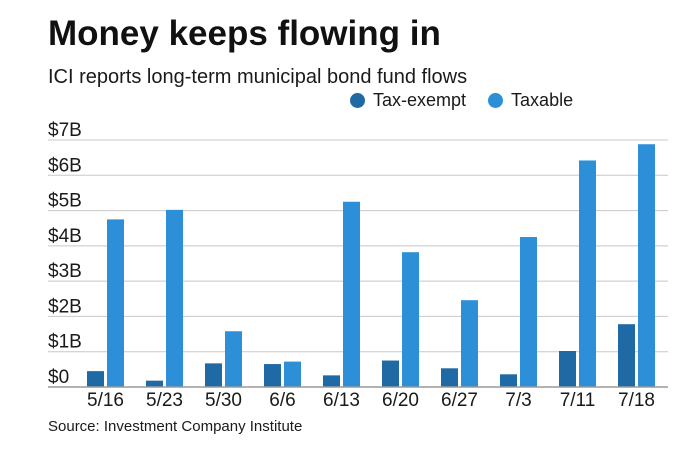 Image resolution: width=700 pixels, height=456 pixels. I want to click on legend-item-tax-exempt: Tax-exempt, so click(408, 100).